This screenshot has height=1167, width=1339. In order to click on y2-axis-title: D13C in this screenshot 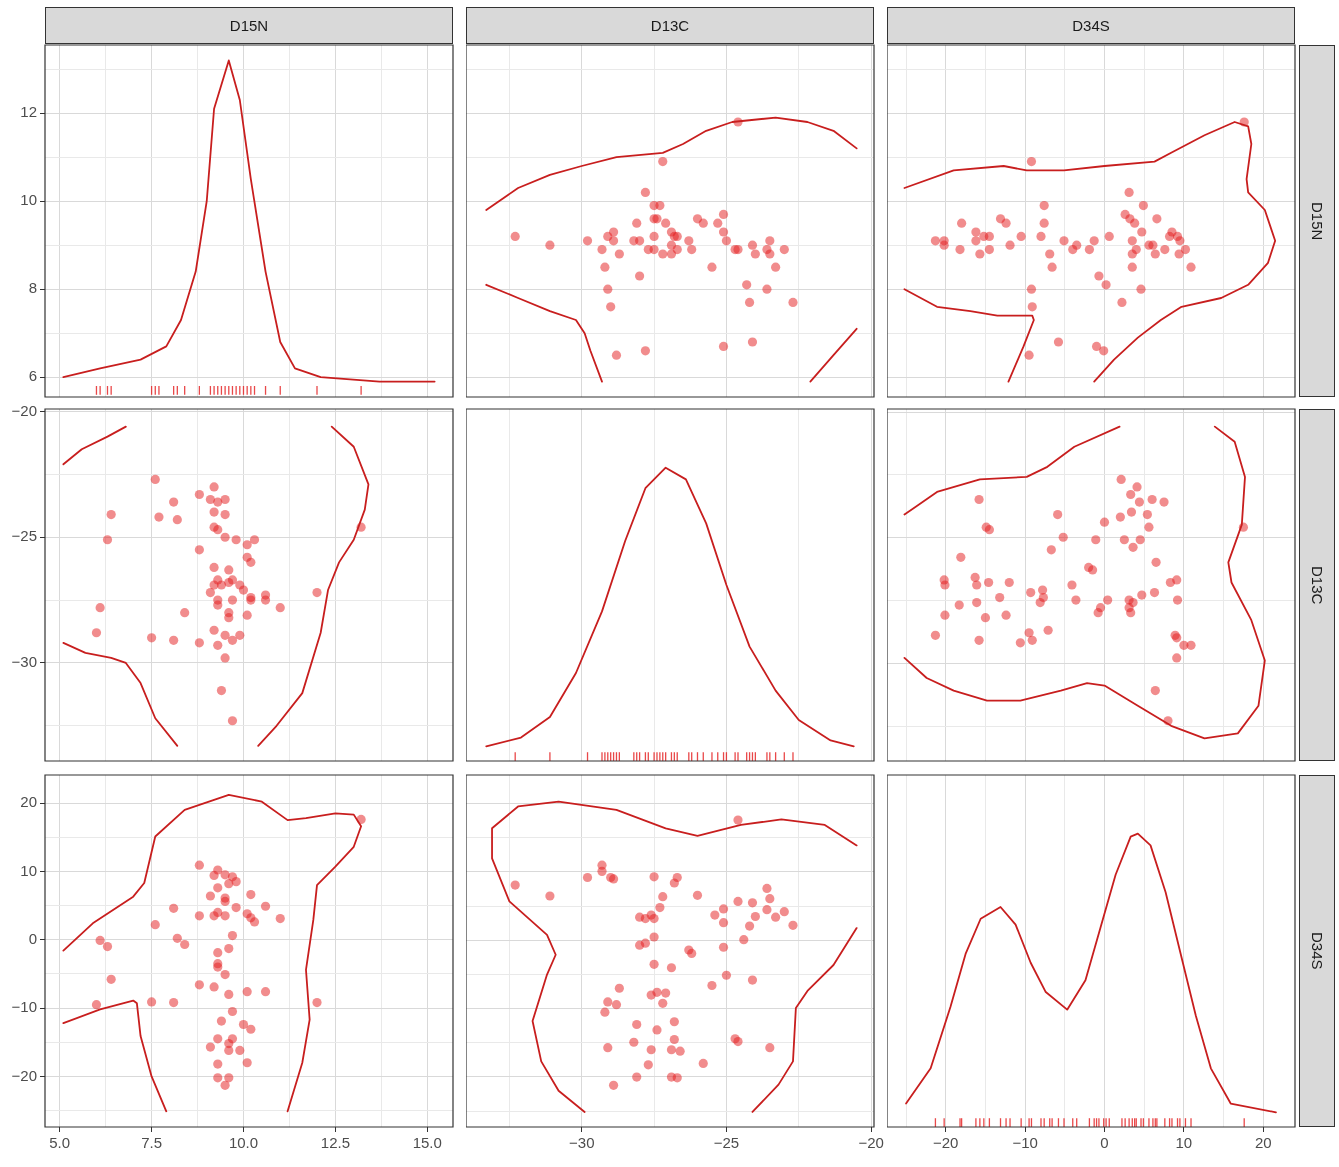, I will do `click(1317, 585)`.